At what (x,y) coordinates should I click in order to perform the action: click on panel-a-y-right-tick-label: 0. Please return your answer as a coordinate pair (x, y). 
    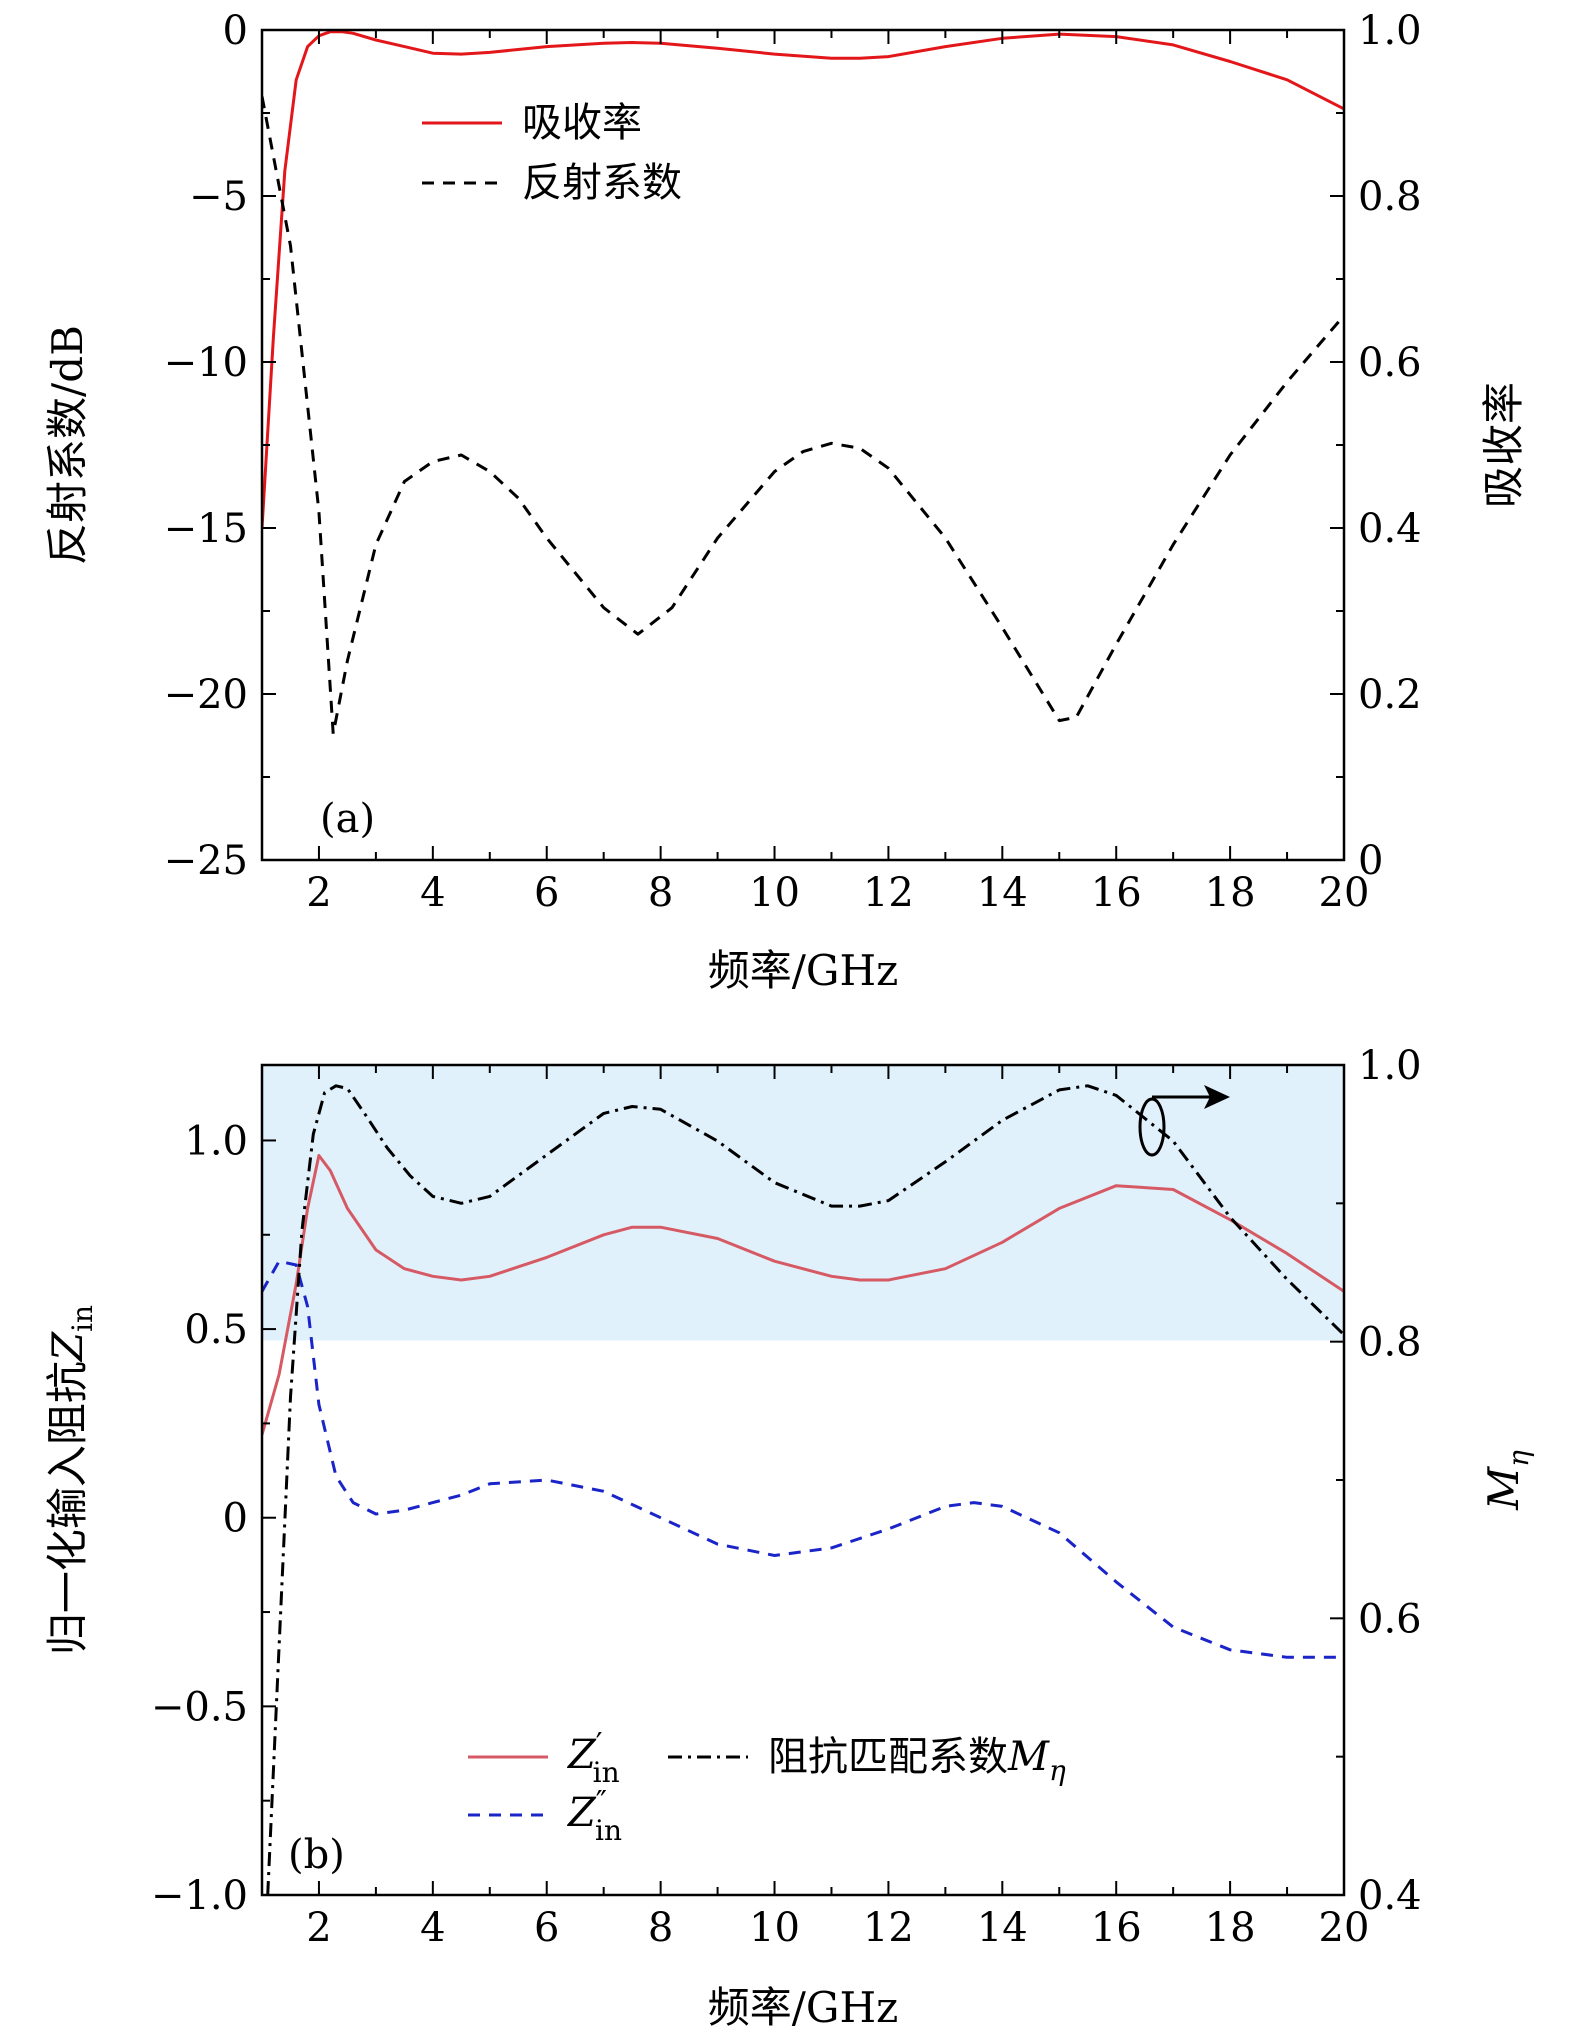
    Looking at the image, I should click on (1370, 861).